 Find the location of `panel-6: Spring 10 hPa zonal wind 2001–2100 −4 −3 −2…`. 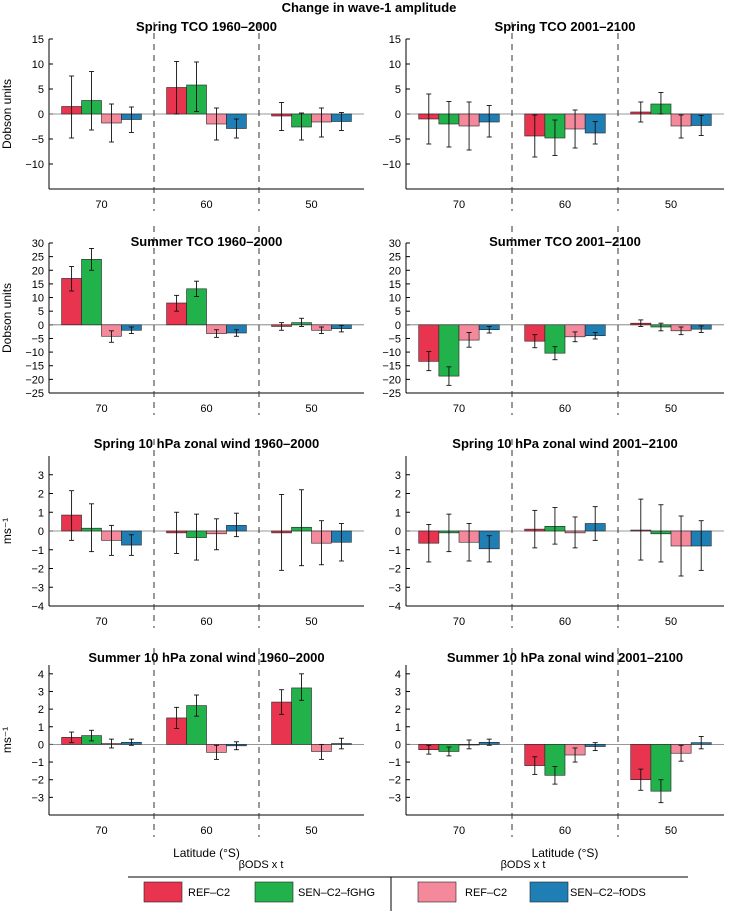

panel-6: Spring 10 hPa zonal wind 2001–2100 −4 −3 −2… is located at coordinates (556, 532).